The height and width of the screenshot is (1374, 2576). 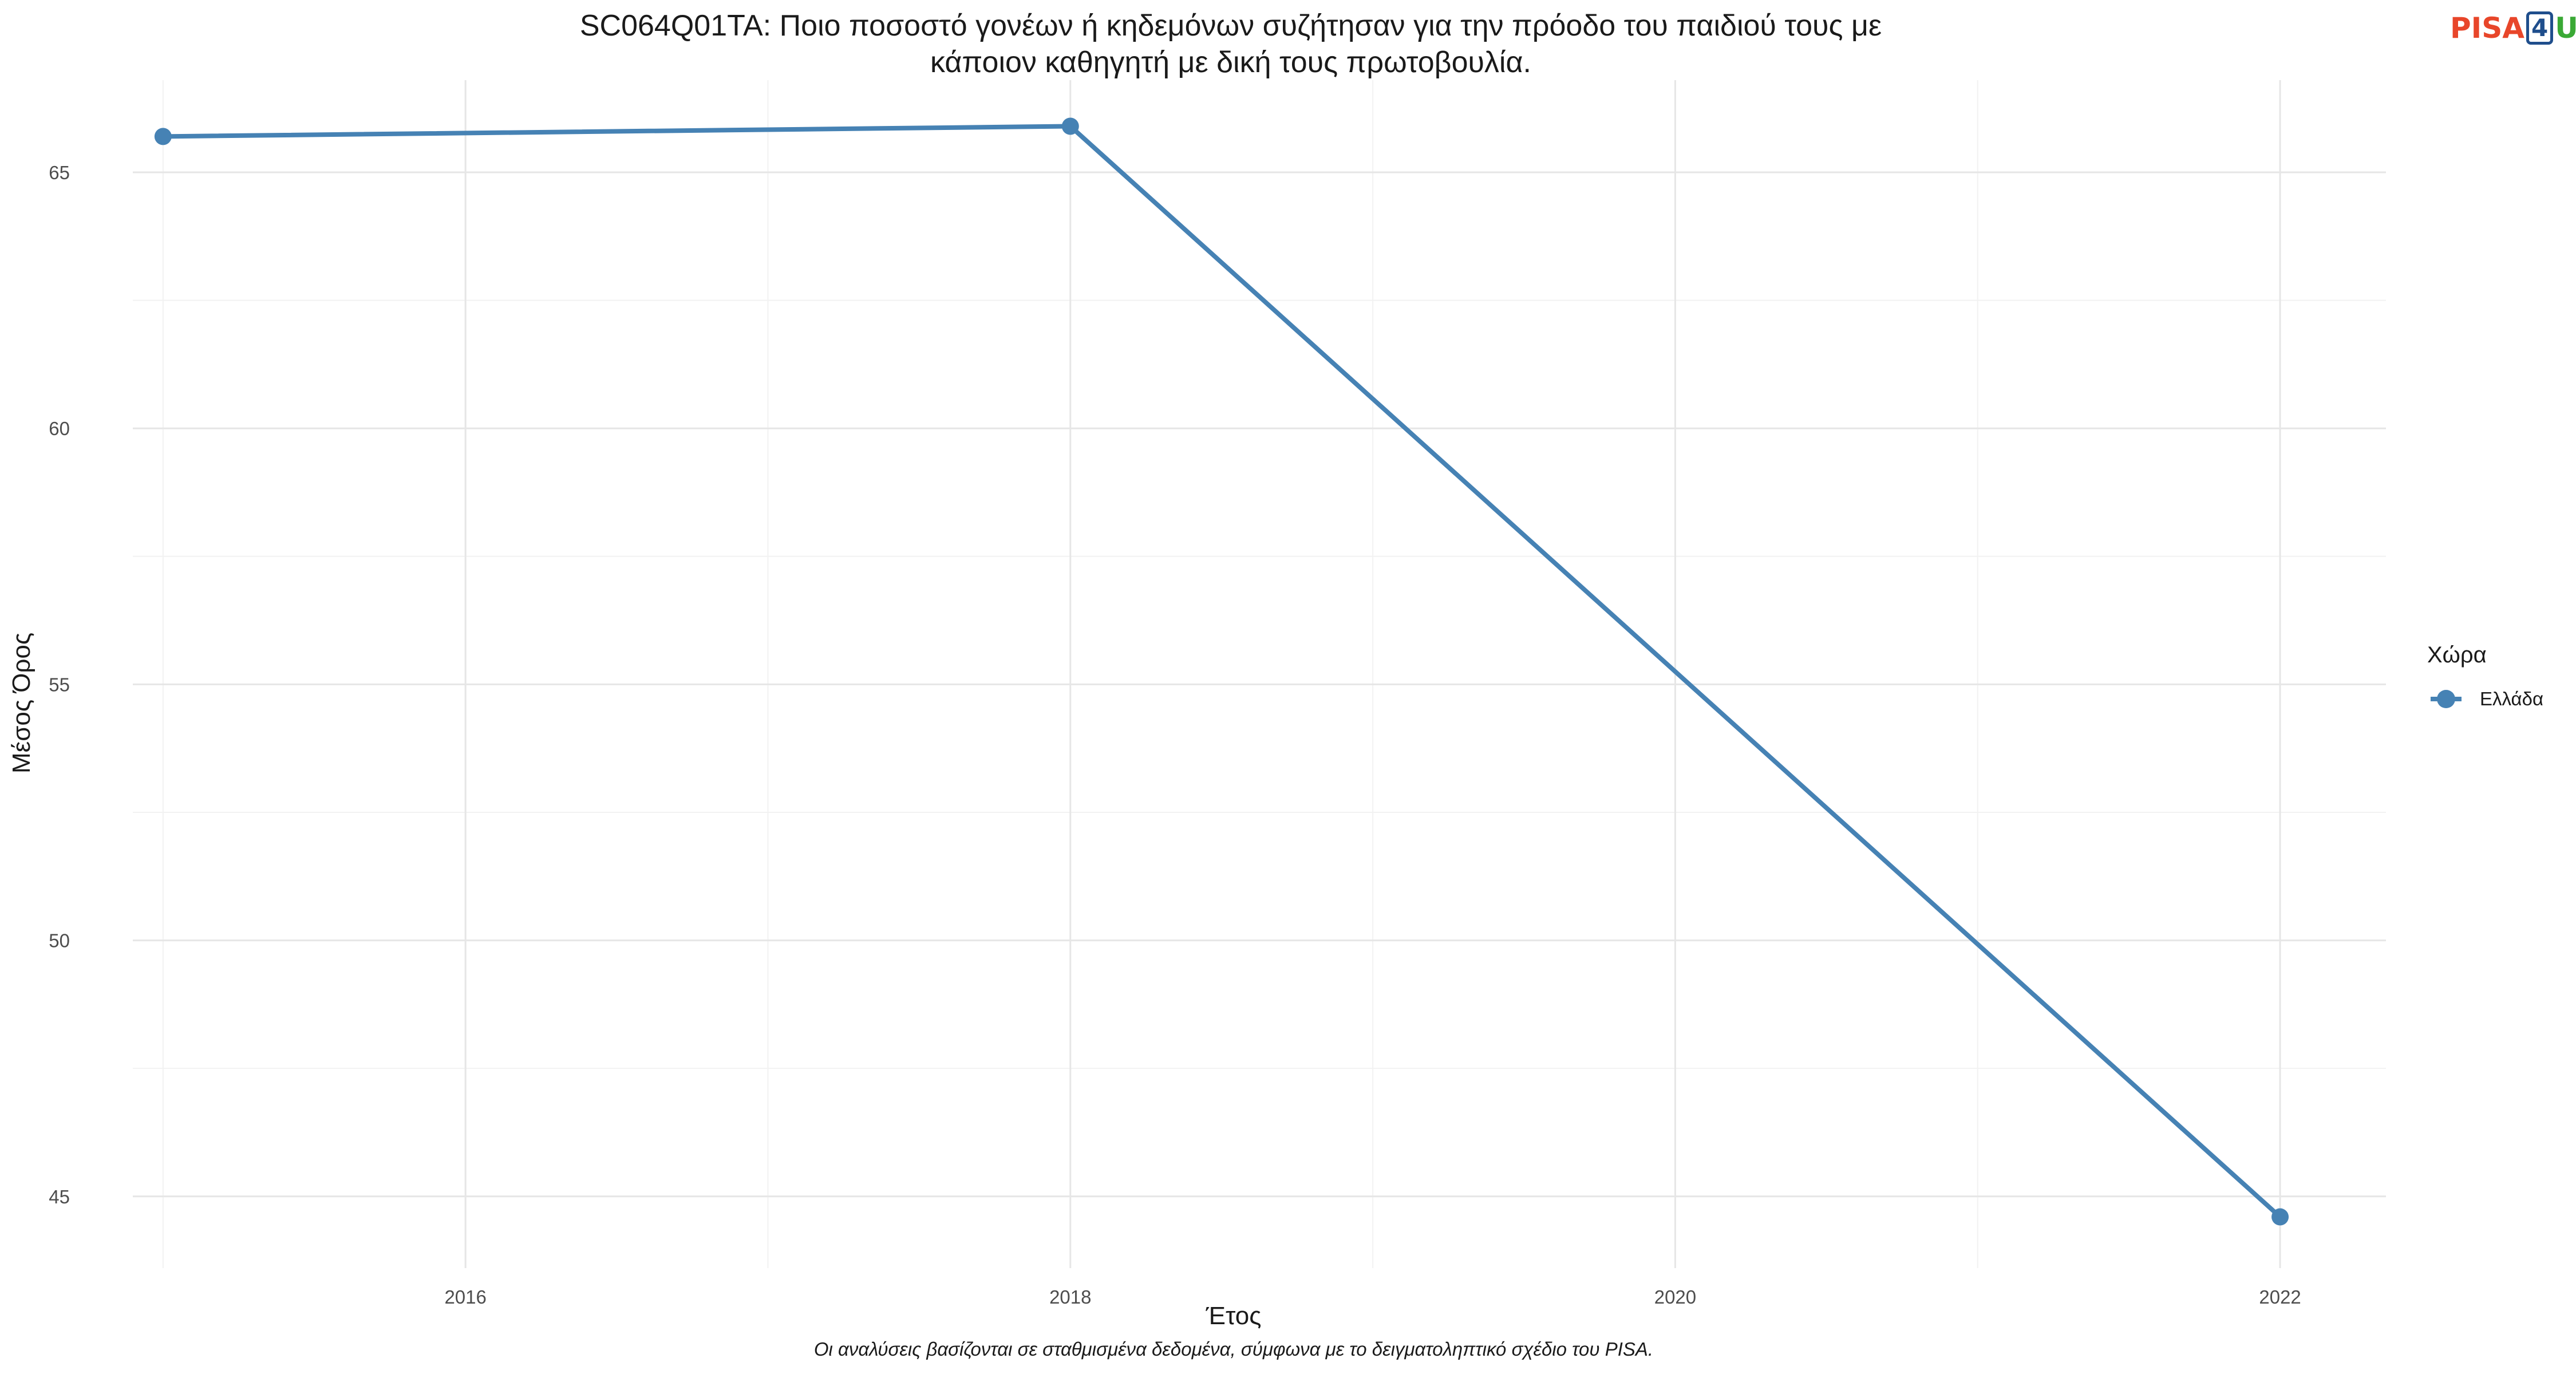 I want to click on x-tick-label: 2020, so click(x=1675, y=1297).